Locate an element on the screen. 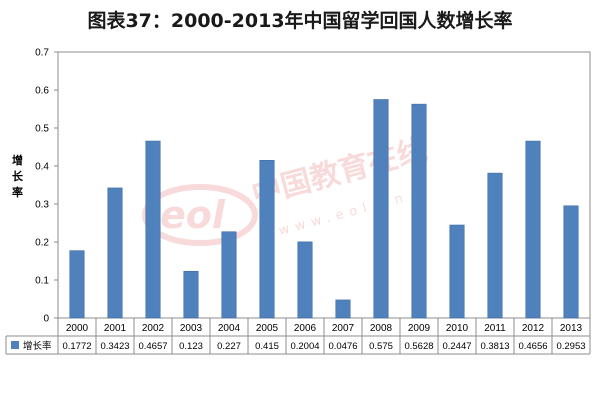 This screenshot has height=400, width=600. y-tick-label: 0.6 is located at coordinates (42, 91).